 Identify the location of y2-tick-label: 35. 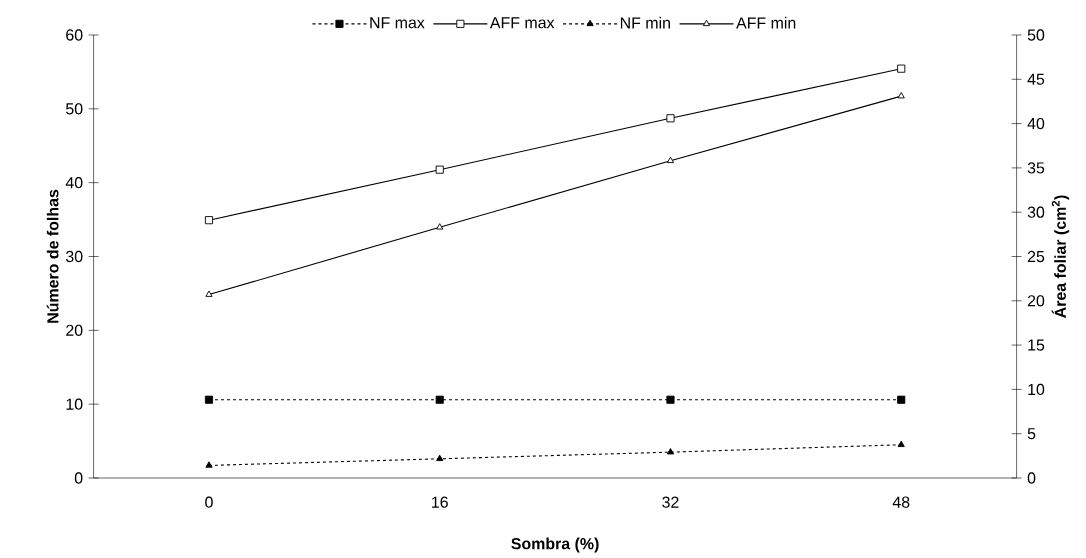
(1036, 168).